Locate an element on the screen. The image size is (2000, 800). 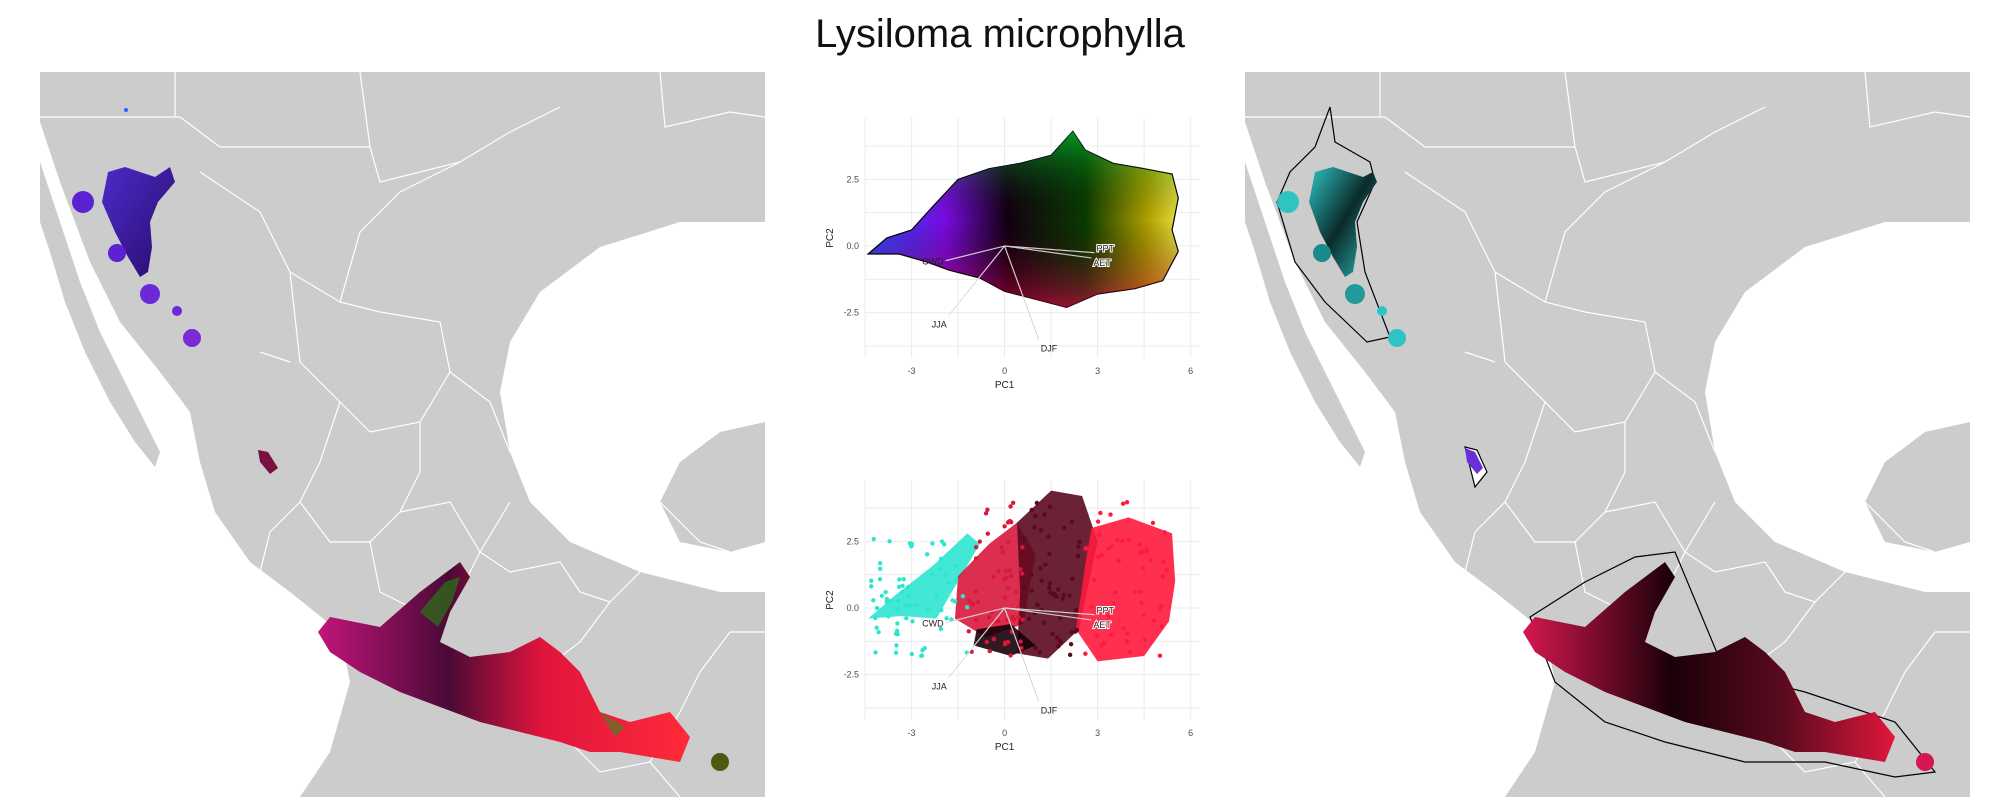
y-tick-label: 2.5 is located at coordinates (852, 541).